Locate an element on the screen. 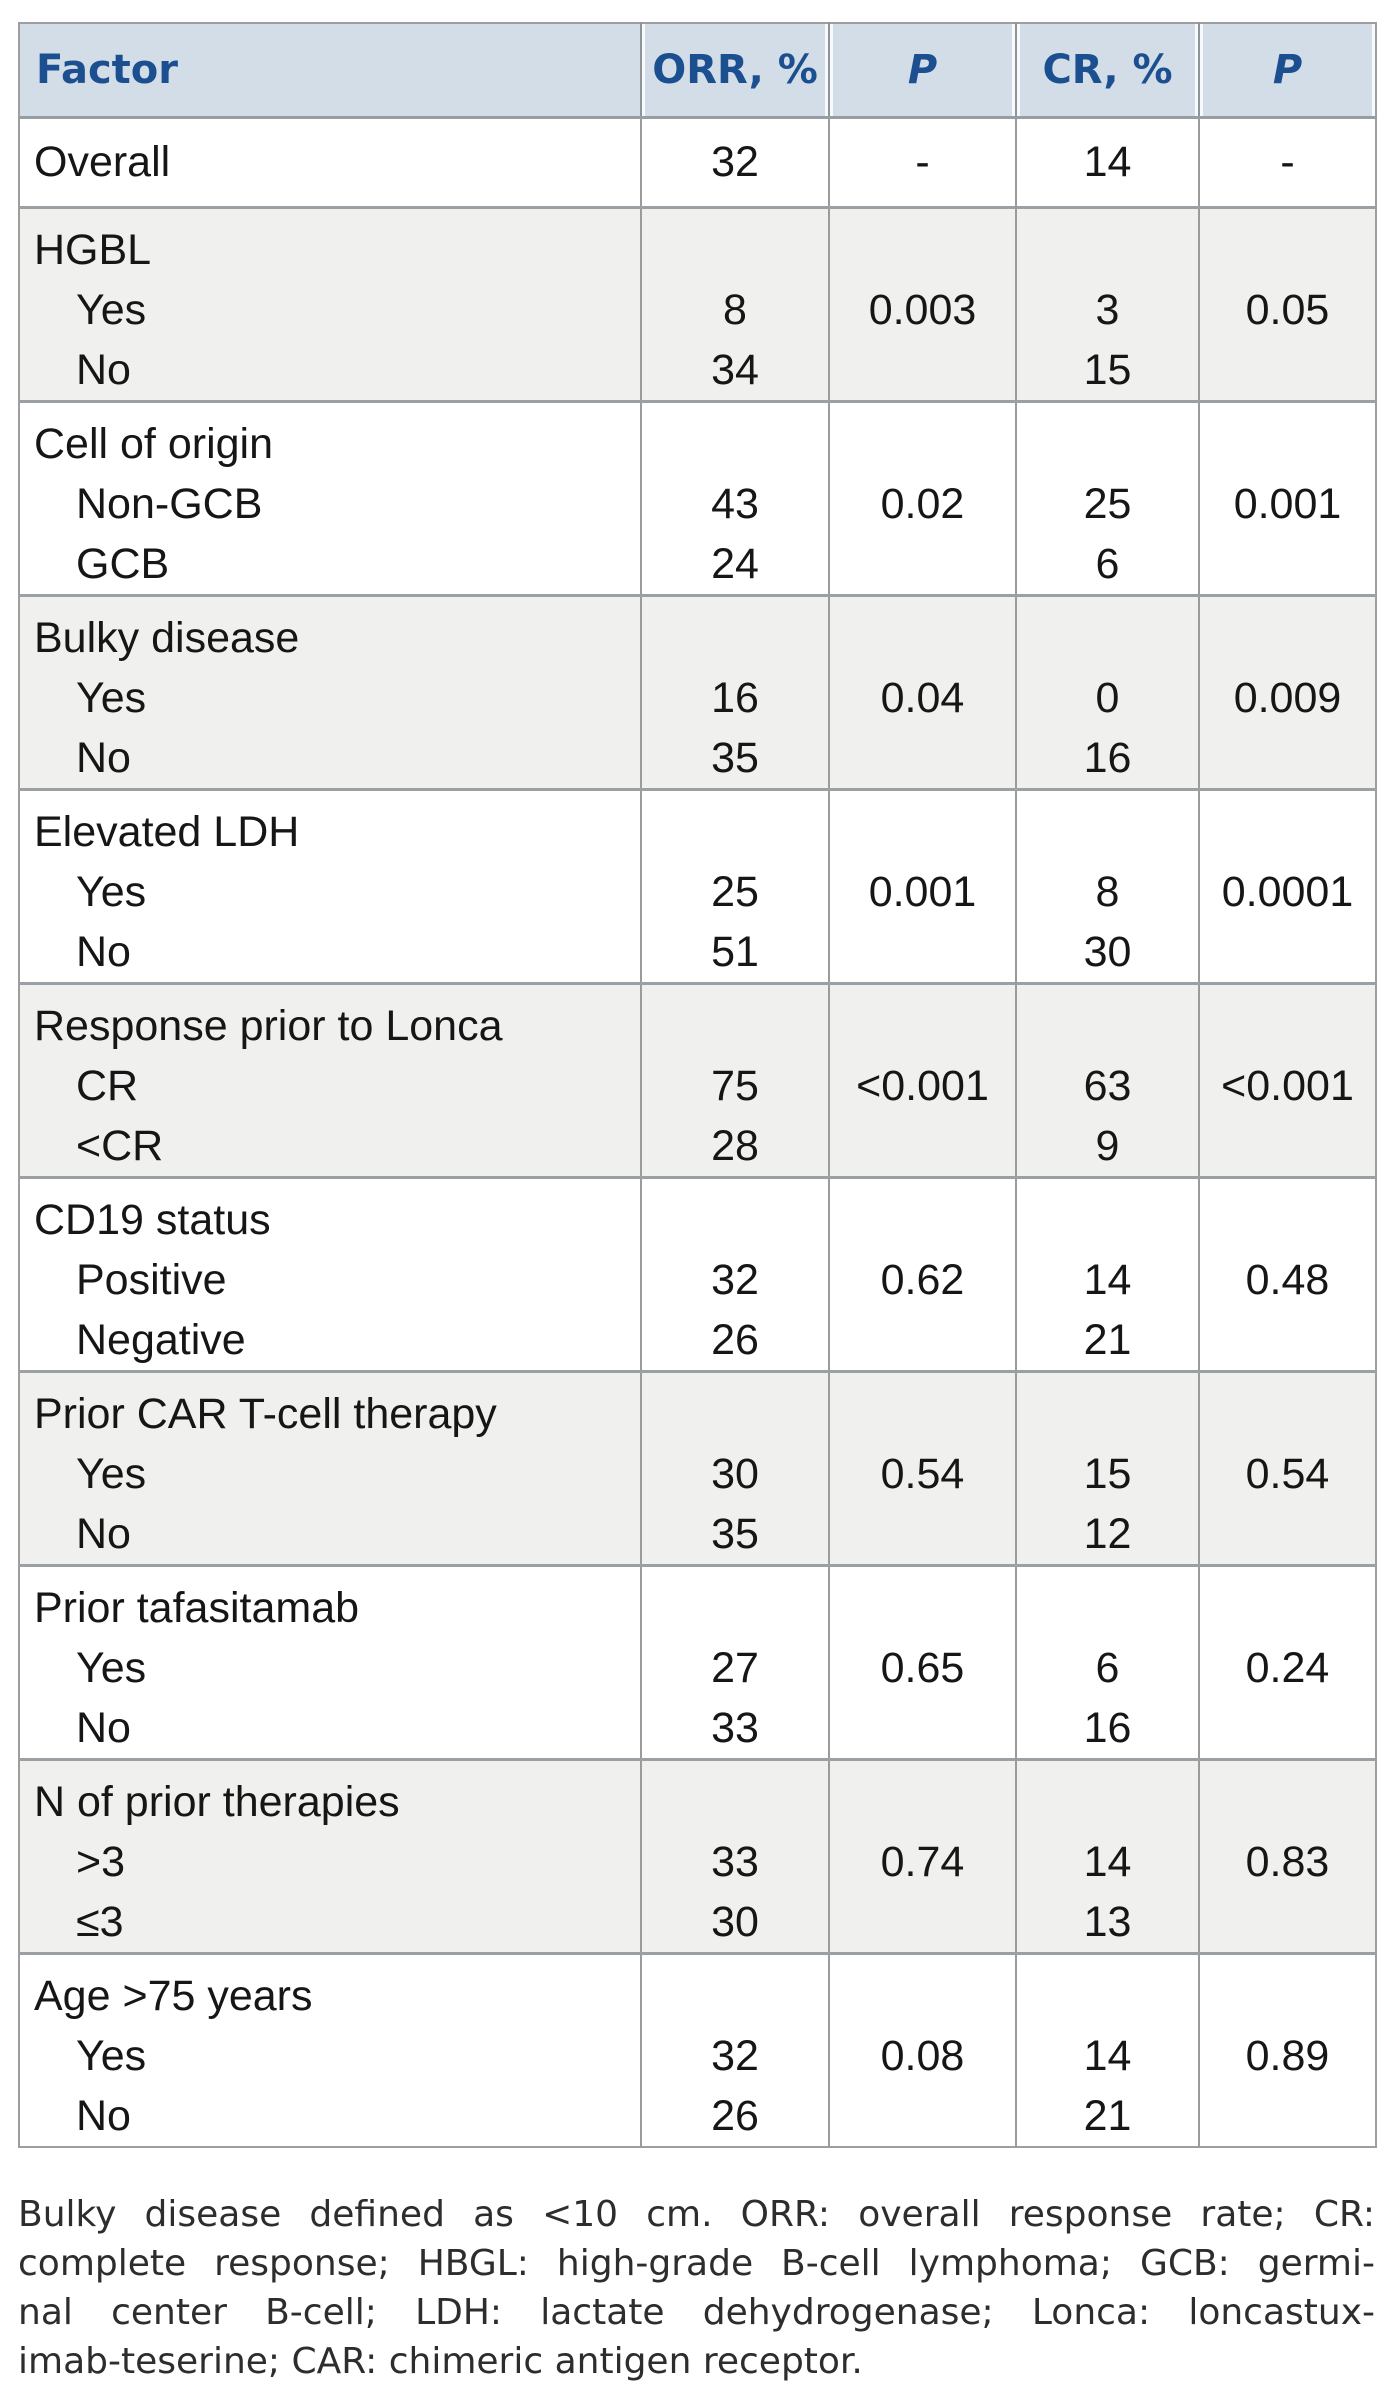 This screenshot has height=2405, width=1392. p-value-cell: <0.001 is located at coordinates (922, 1080).